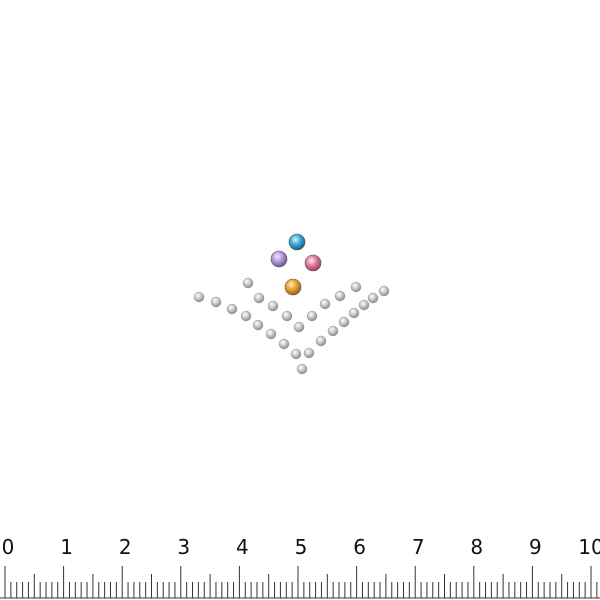 This screenshot has width=600, height=600. Describe the element at coordinates (183, 547) in the screenshot. I see `ruler-label: 3` at that location.